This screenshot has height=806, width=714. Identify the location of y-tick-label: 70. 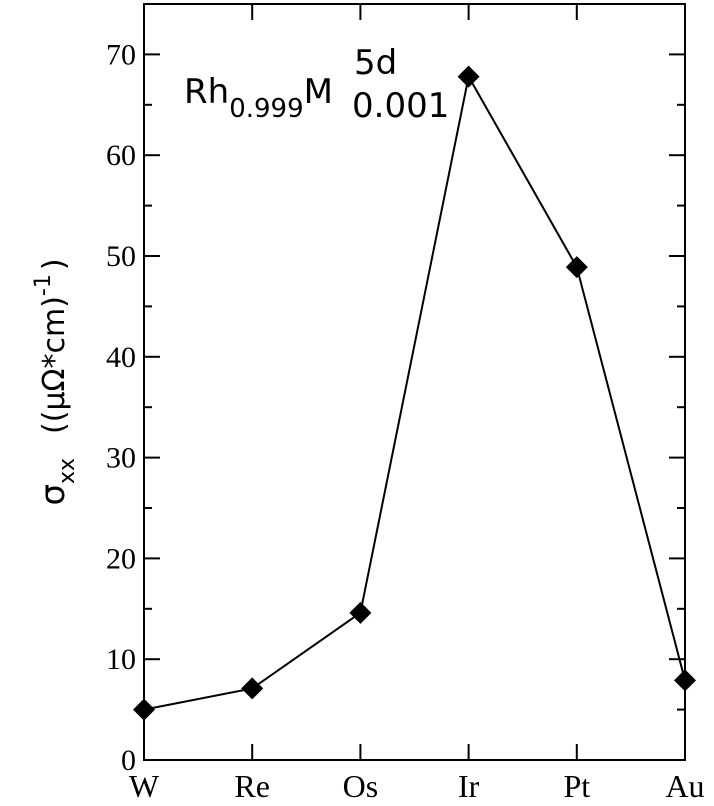
(121, 54).